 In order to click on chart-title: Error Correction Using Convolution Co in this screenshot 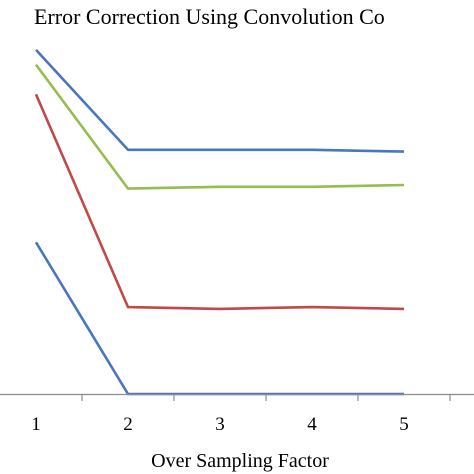, I will do `click(209, 16)`.